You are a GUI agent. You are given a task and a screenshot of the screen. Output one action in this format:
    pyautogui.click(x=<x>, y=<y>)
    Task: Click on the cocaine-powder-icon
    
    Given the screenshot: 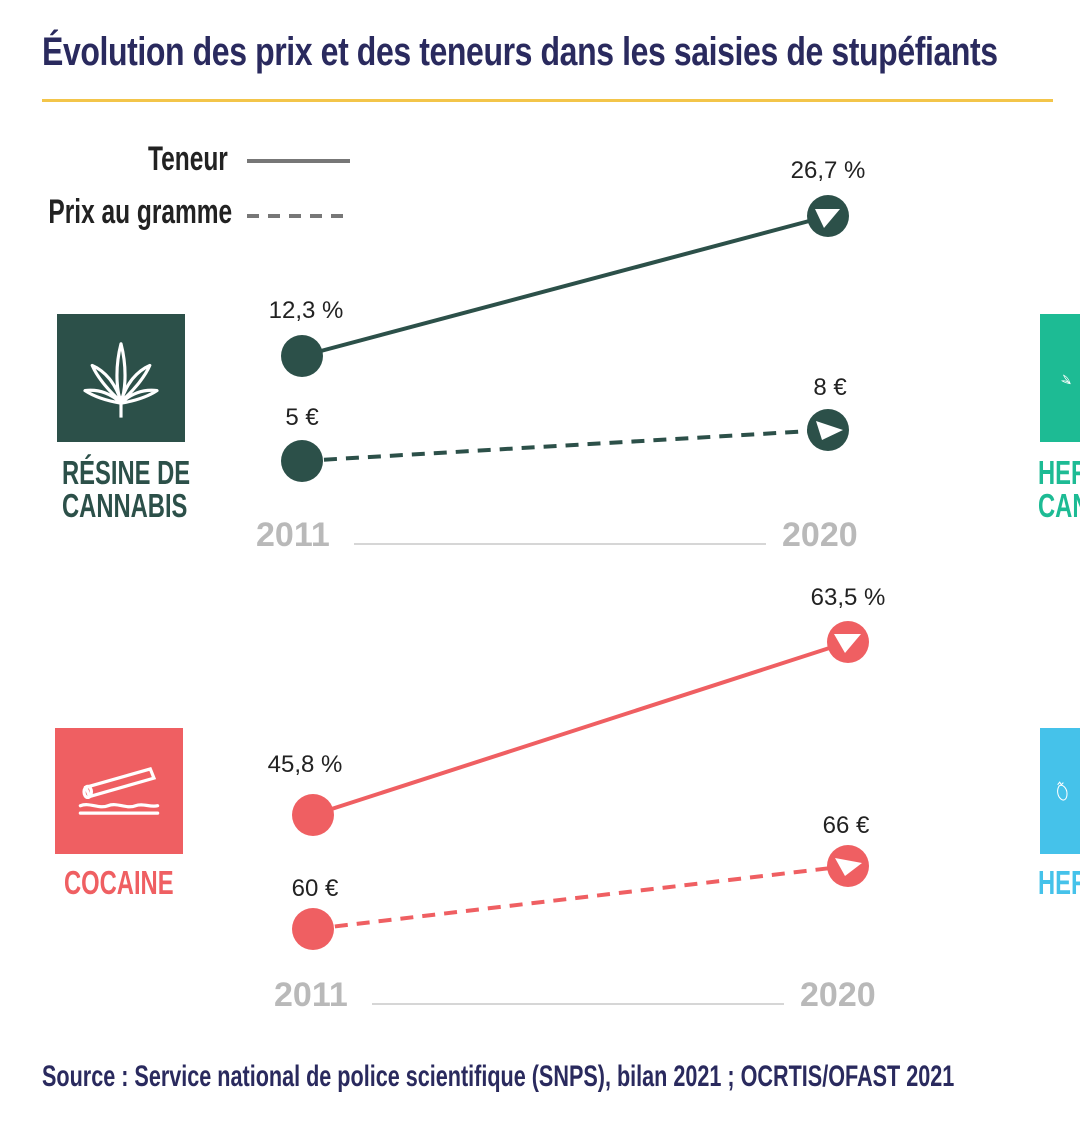 What is the action you would take?
    pyautogui.click(x=119, y=790)
    